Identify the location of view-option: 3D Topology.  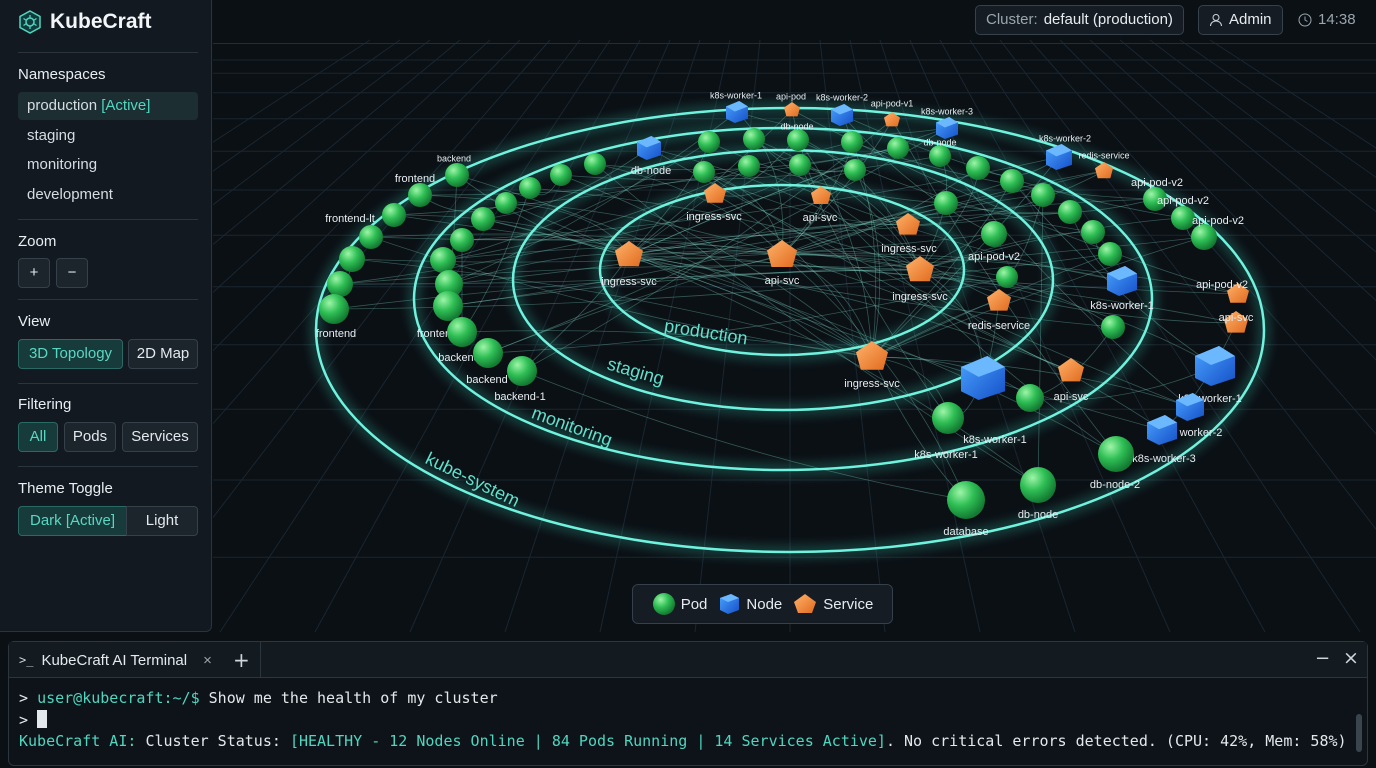
(70, 354).